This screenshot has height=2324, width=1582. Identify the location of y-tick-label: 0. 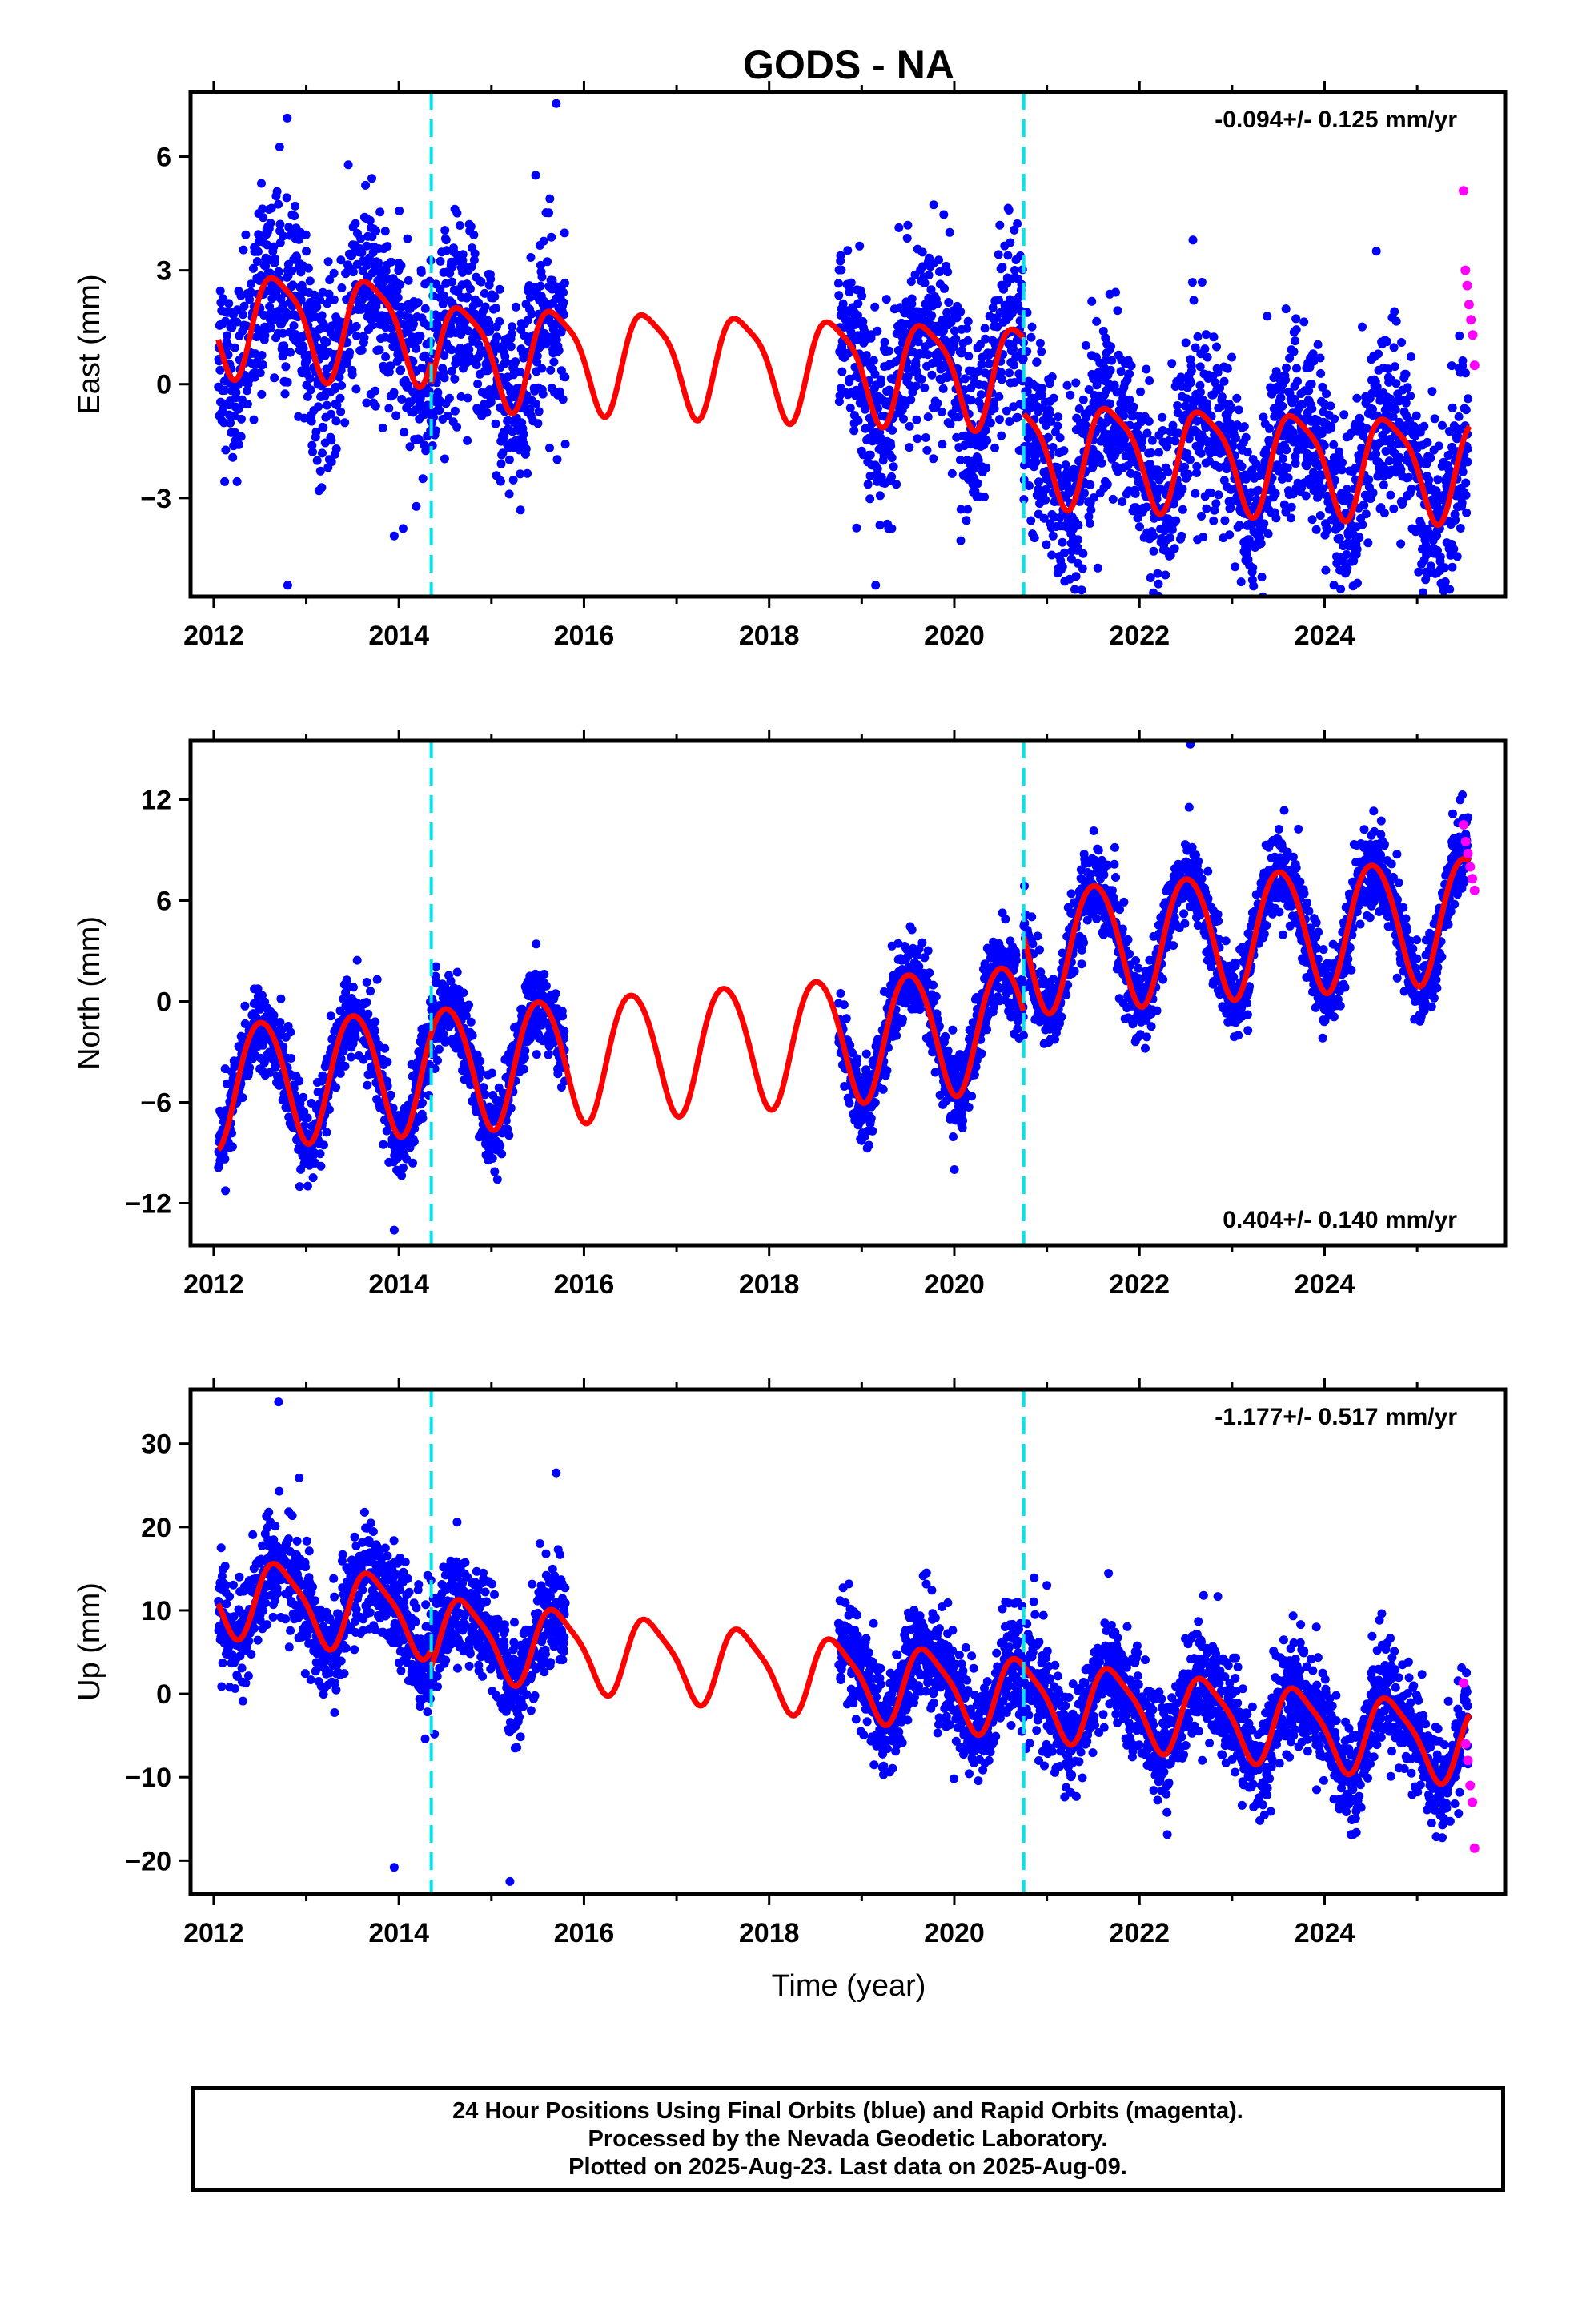
(164, 385).